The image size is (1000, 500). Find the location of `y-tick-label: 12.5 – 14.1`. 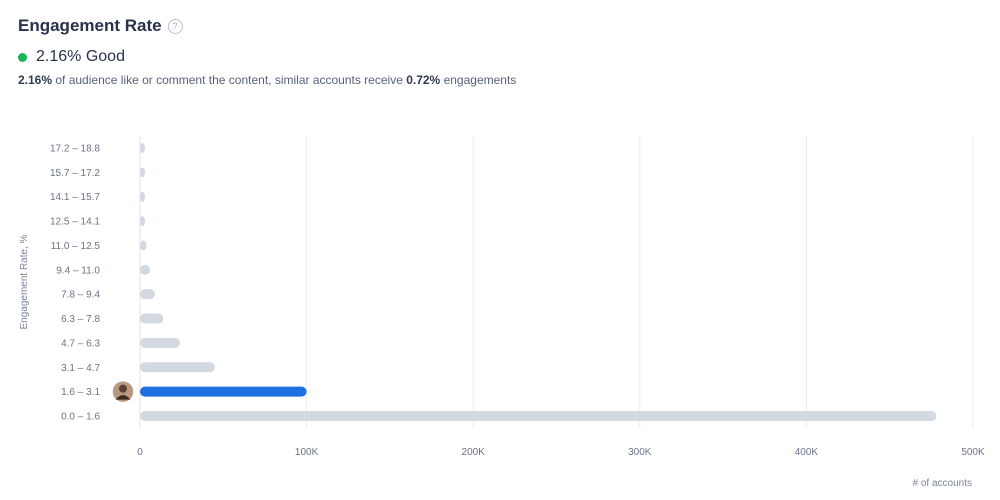

y-tick-label: 12.5 – 14.1 is located at coordinates (75, 222).